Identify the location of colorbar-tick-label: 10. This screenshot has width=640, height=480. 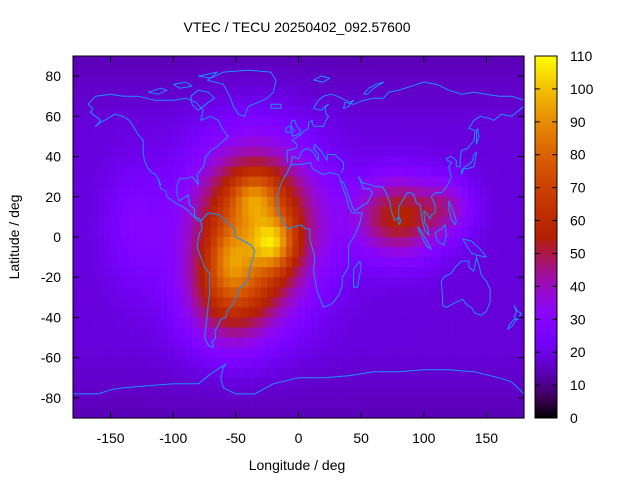
(578, 385).